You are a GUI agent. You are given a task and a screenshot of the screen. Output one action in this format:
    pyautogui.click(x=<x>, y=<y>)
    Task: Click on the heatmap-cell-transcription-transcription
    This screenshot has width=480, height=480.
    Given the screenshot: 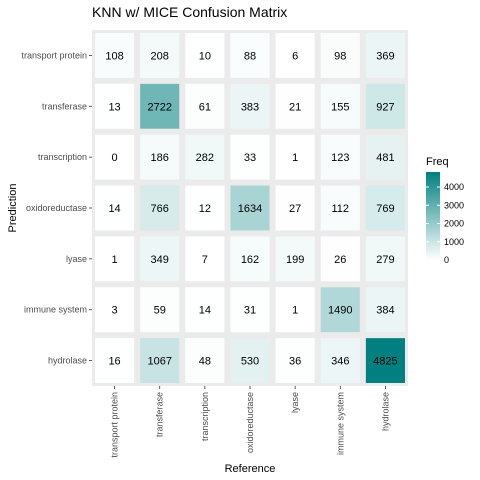 What is the action you would take?
    pyautogui.click(x=205, y=157)
    